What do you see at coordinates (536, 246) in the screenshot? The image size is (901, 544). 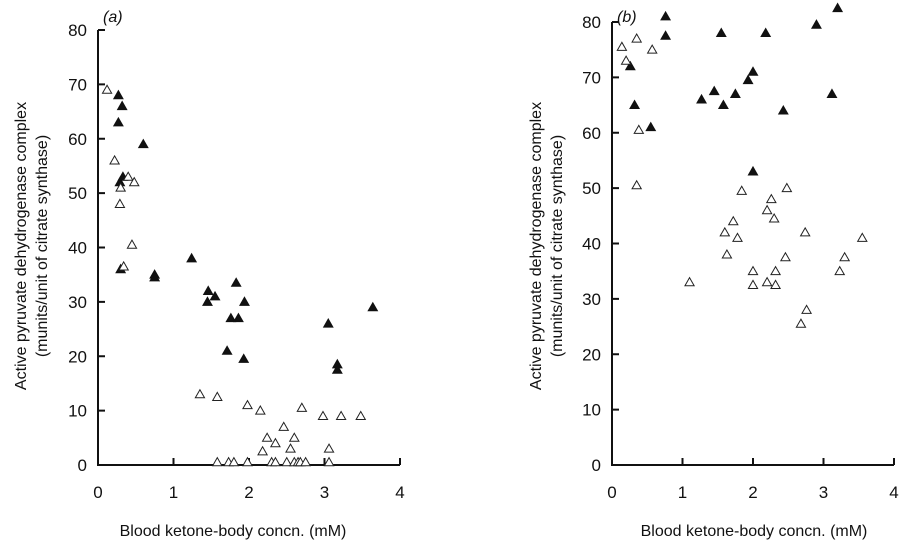 I see `panel-b-y-axis-label-line1: Active pyruvate dehydrogenase complex` at bounding box center [536, 246].